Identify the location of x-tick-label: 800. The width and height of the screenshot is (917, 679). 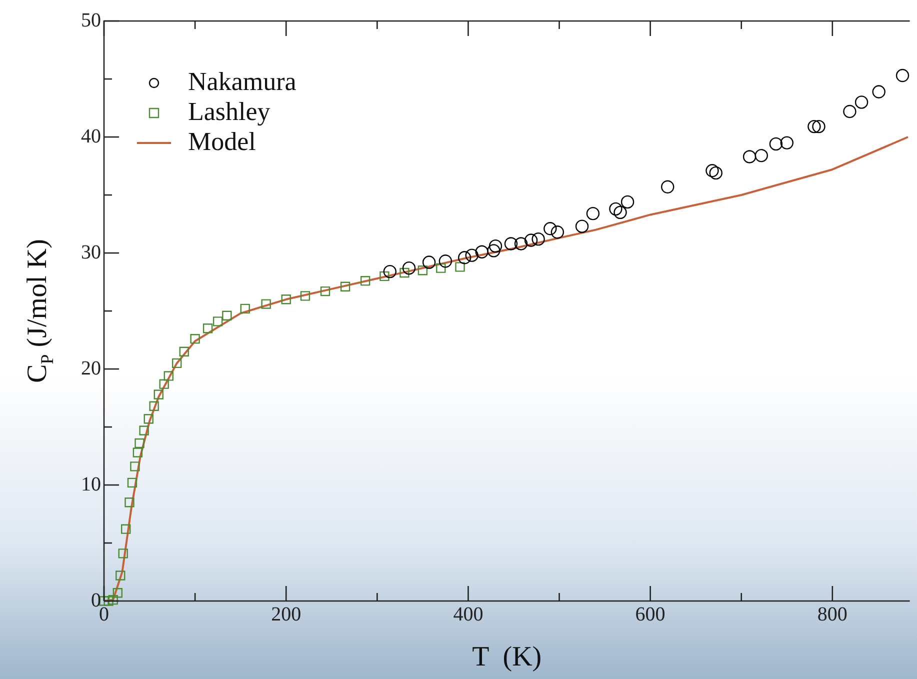
(832, 614).